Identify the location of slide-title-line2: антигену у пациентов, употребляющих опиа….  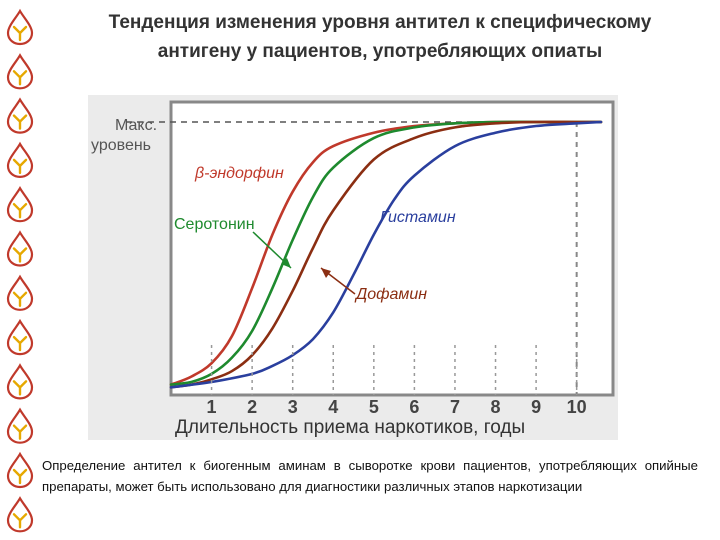
(380, 51).